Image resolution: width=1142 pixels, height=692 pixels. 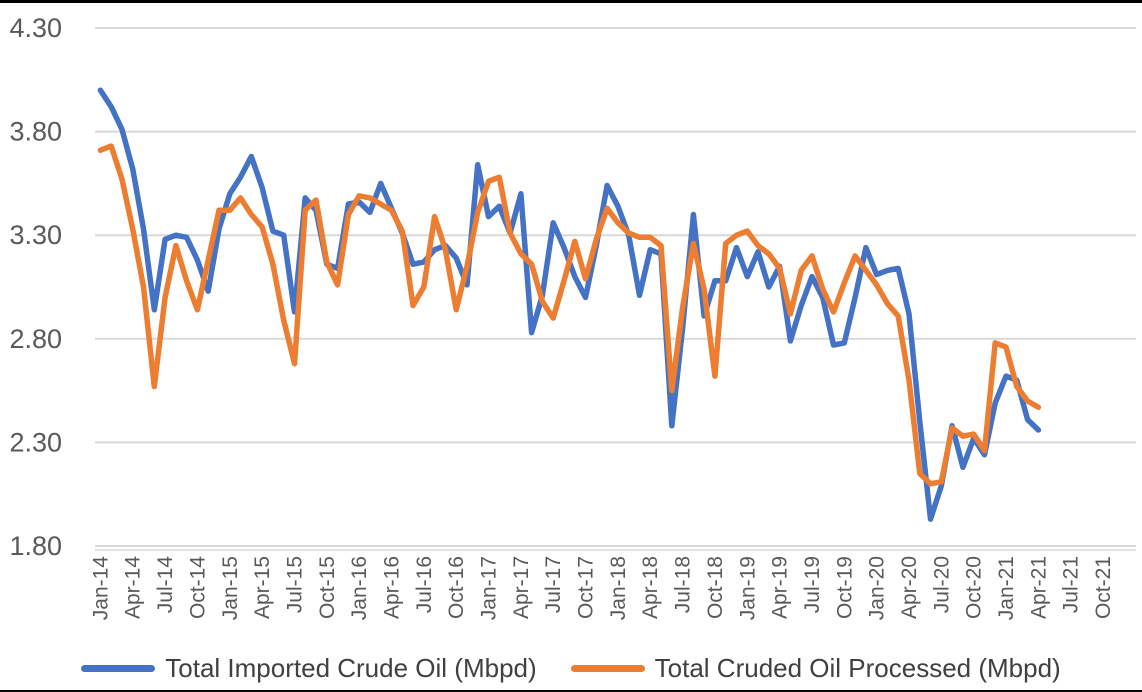 What do you see at coordinates (586, 587) in the screenshot?
I see `x-tick-label: Oct-17` at bounding box center [586, 587].